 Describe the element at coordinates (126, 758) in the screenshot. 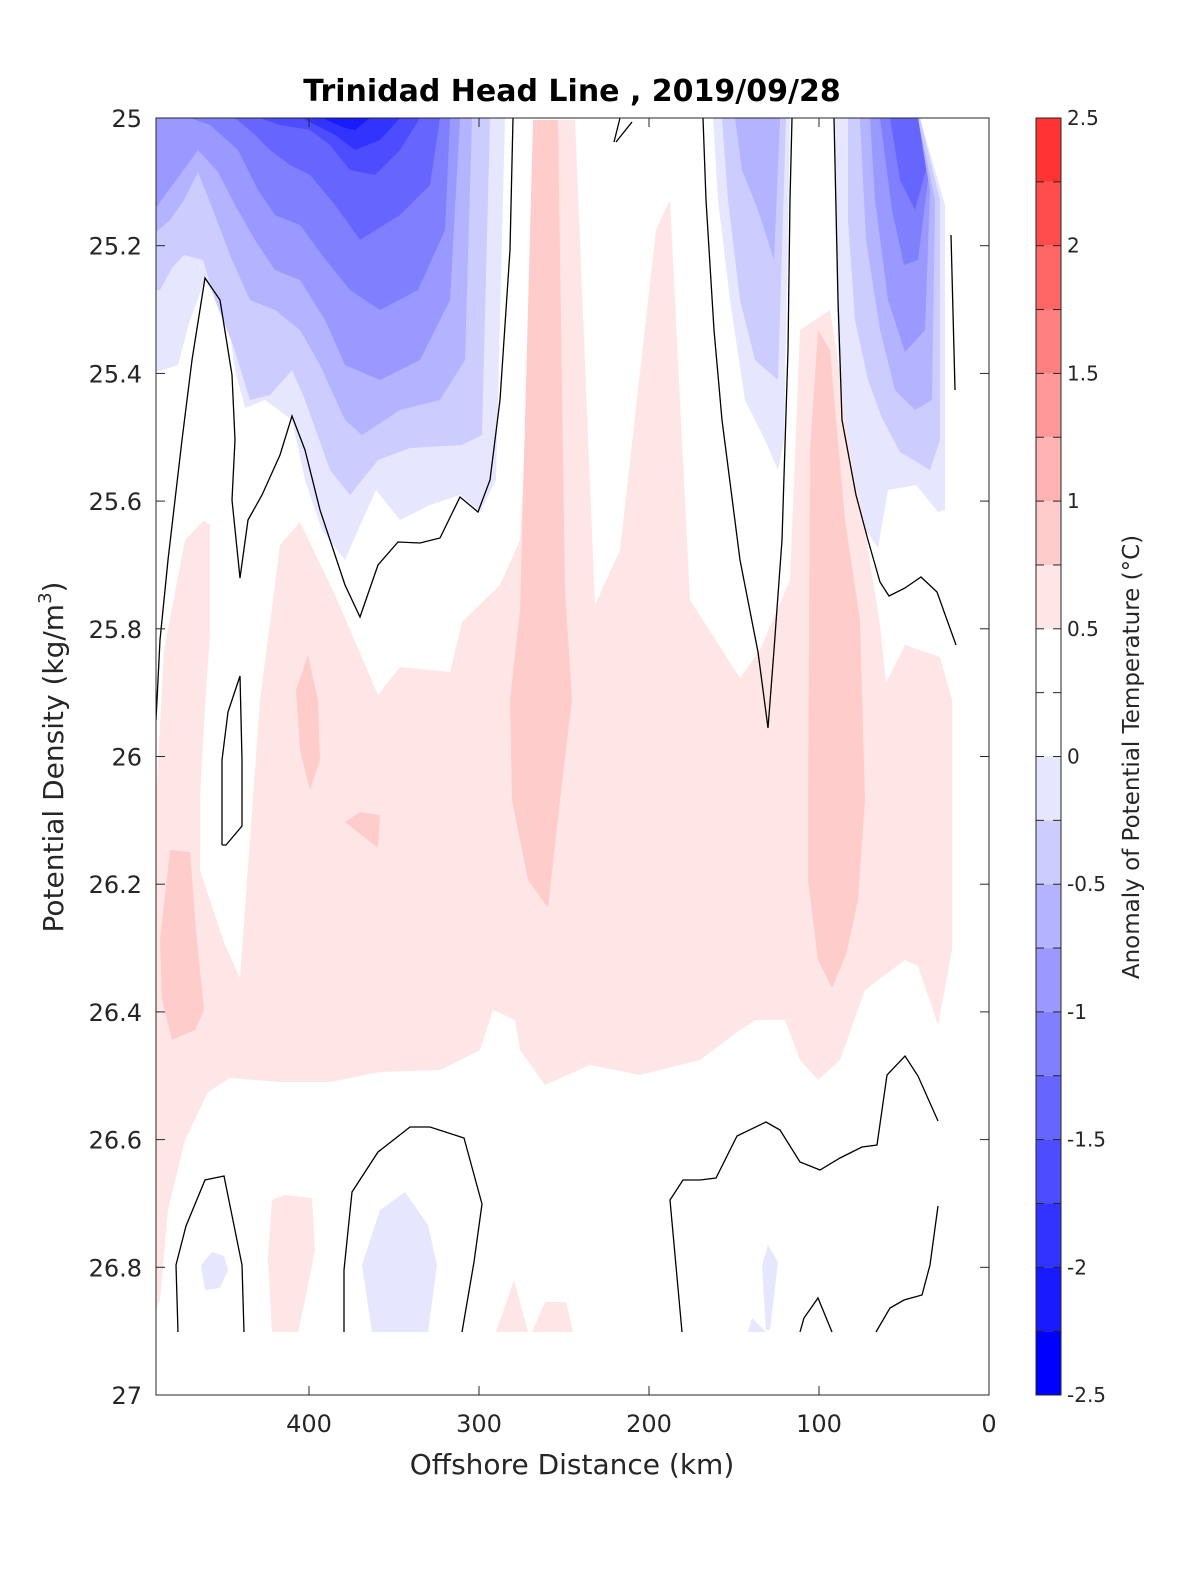

I see `y-tick-label: 26` at that location.